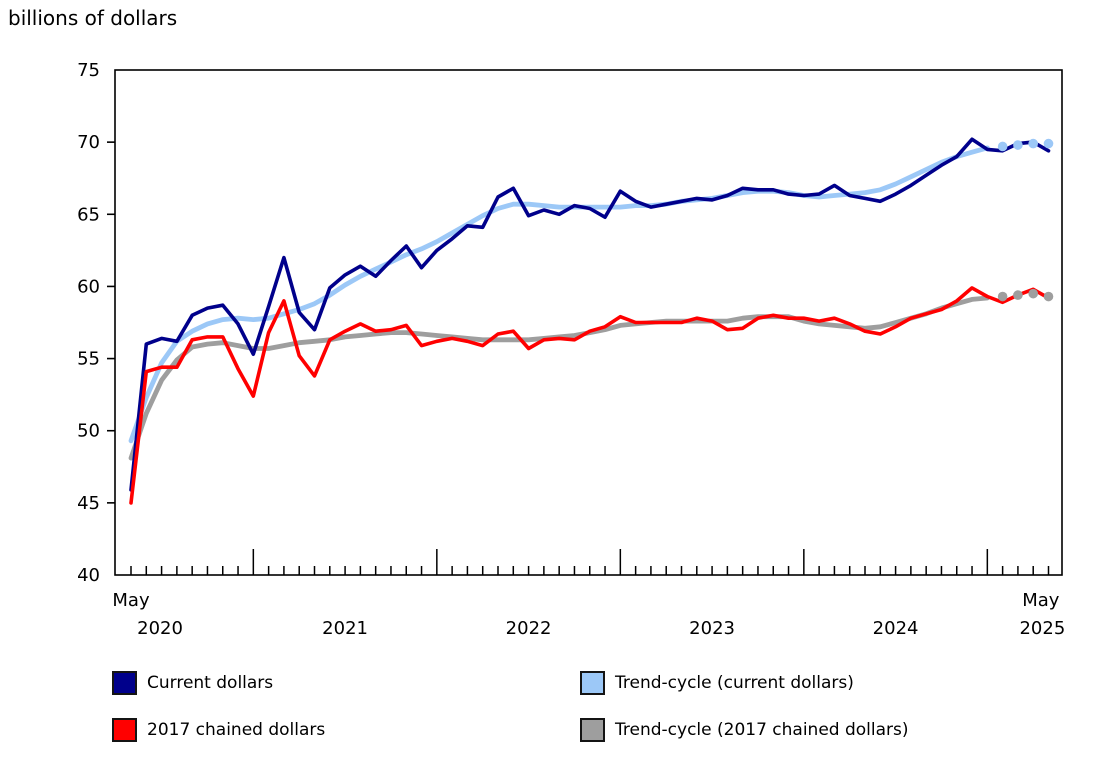  What do you see at coordinates (160, 628) in the screenshot?
I see `x-axis-label-2020: 2020` at bounding box center [160, 628].